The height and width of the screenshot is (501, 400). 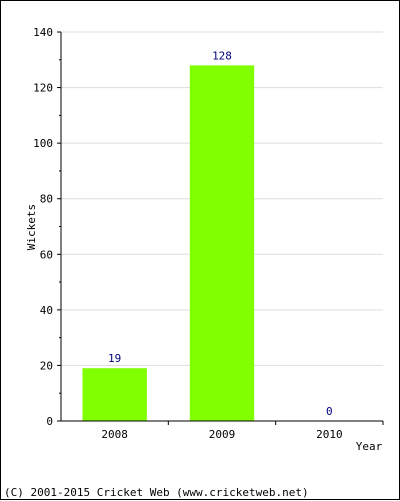 What do you see at coordinates (114, 434) in the screenshot?
I see `x-tick-label: 2008` at bounding box center [114, 434].